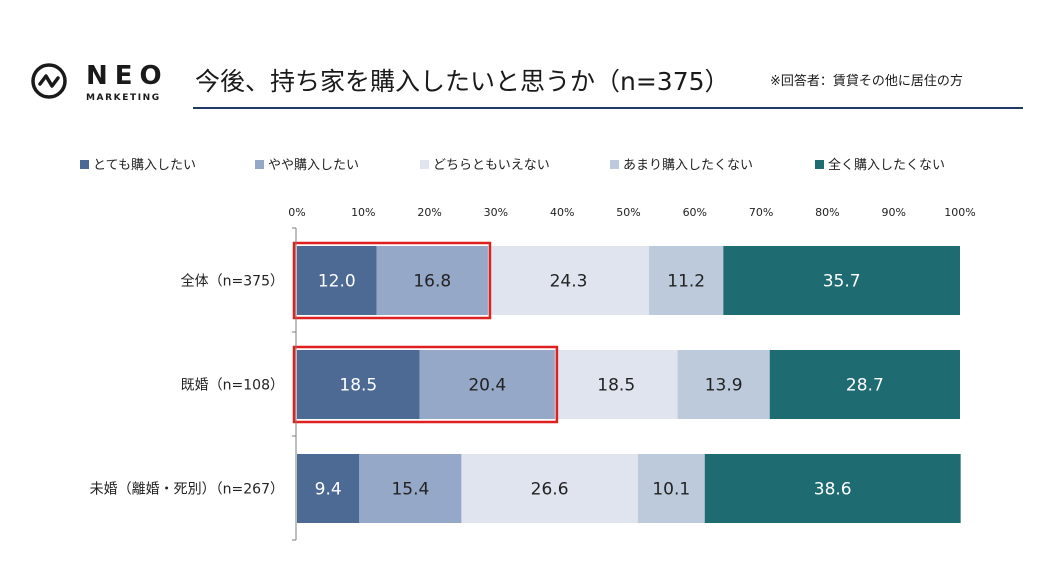 This screenshot has width=1058, height=571. I want to click on x-tick-label: 20%, so click(429, 212).